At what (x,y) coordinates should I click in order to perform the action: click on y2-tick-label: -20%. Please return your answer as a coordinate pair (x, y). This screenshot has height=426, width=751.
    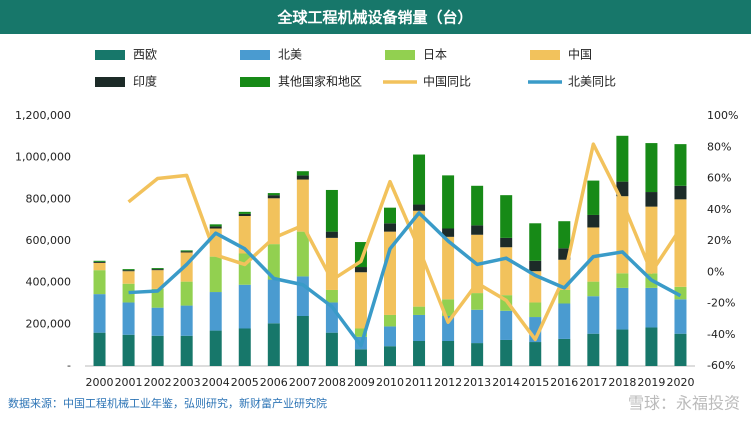
    Looking at the image, I should click on (721, 303).